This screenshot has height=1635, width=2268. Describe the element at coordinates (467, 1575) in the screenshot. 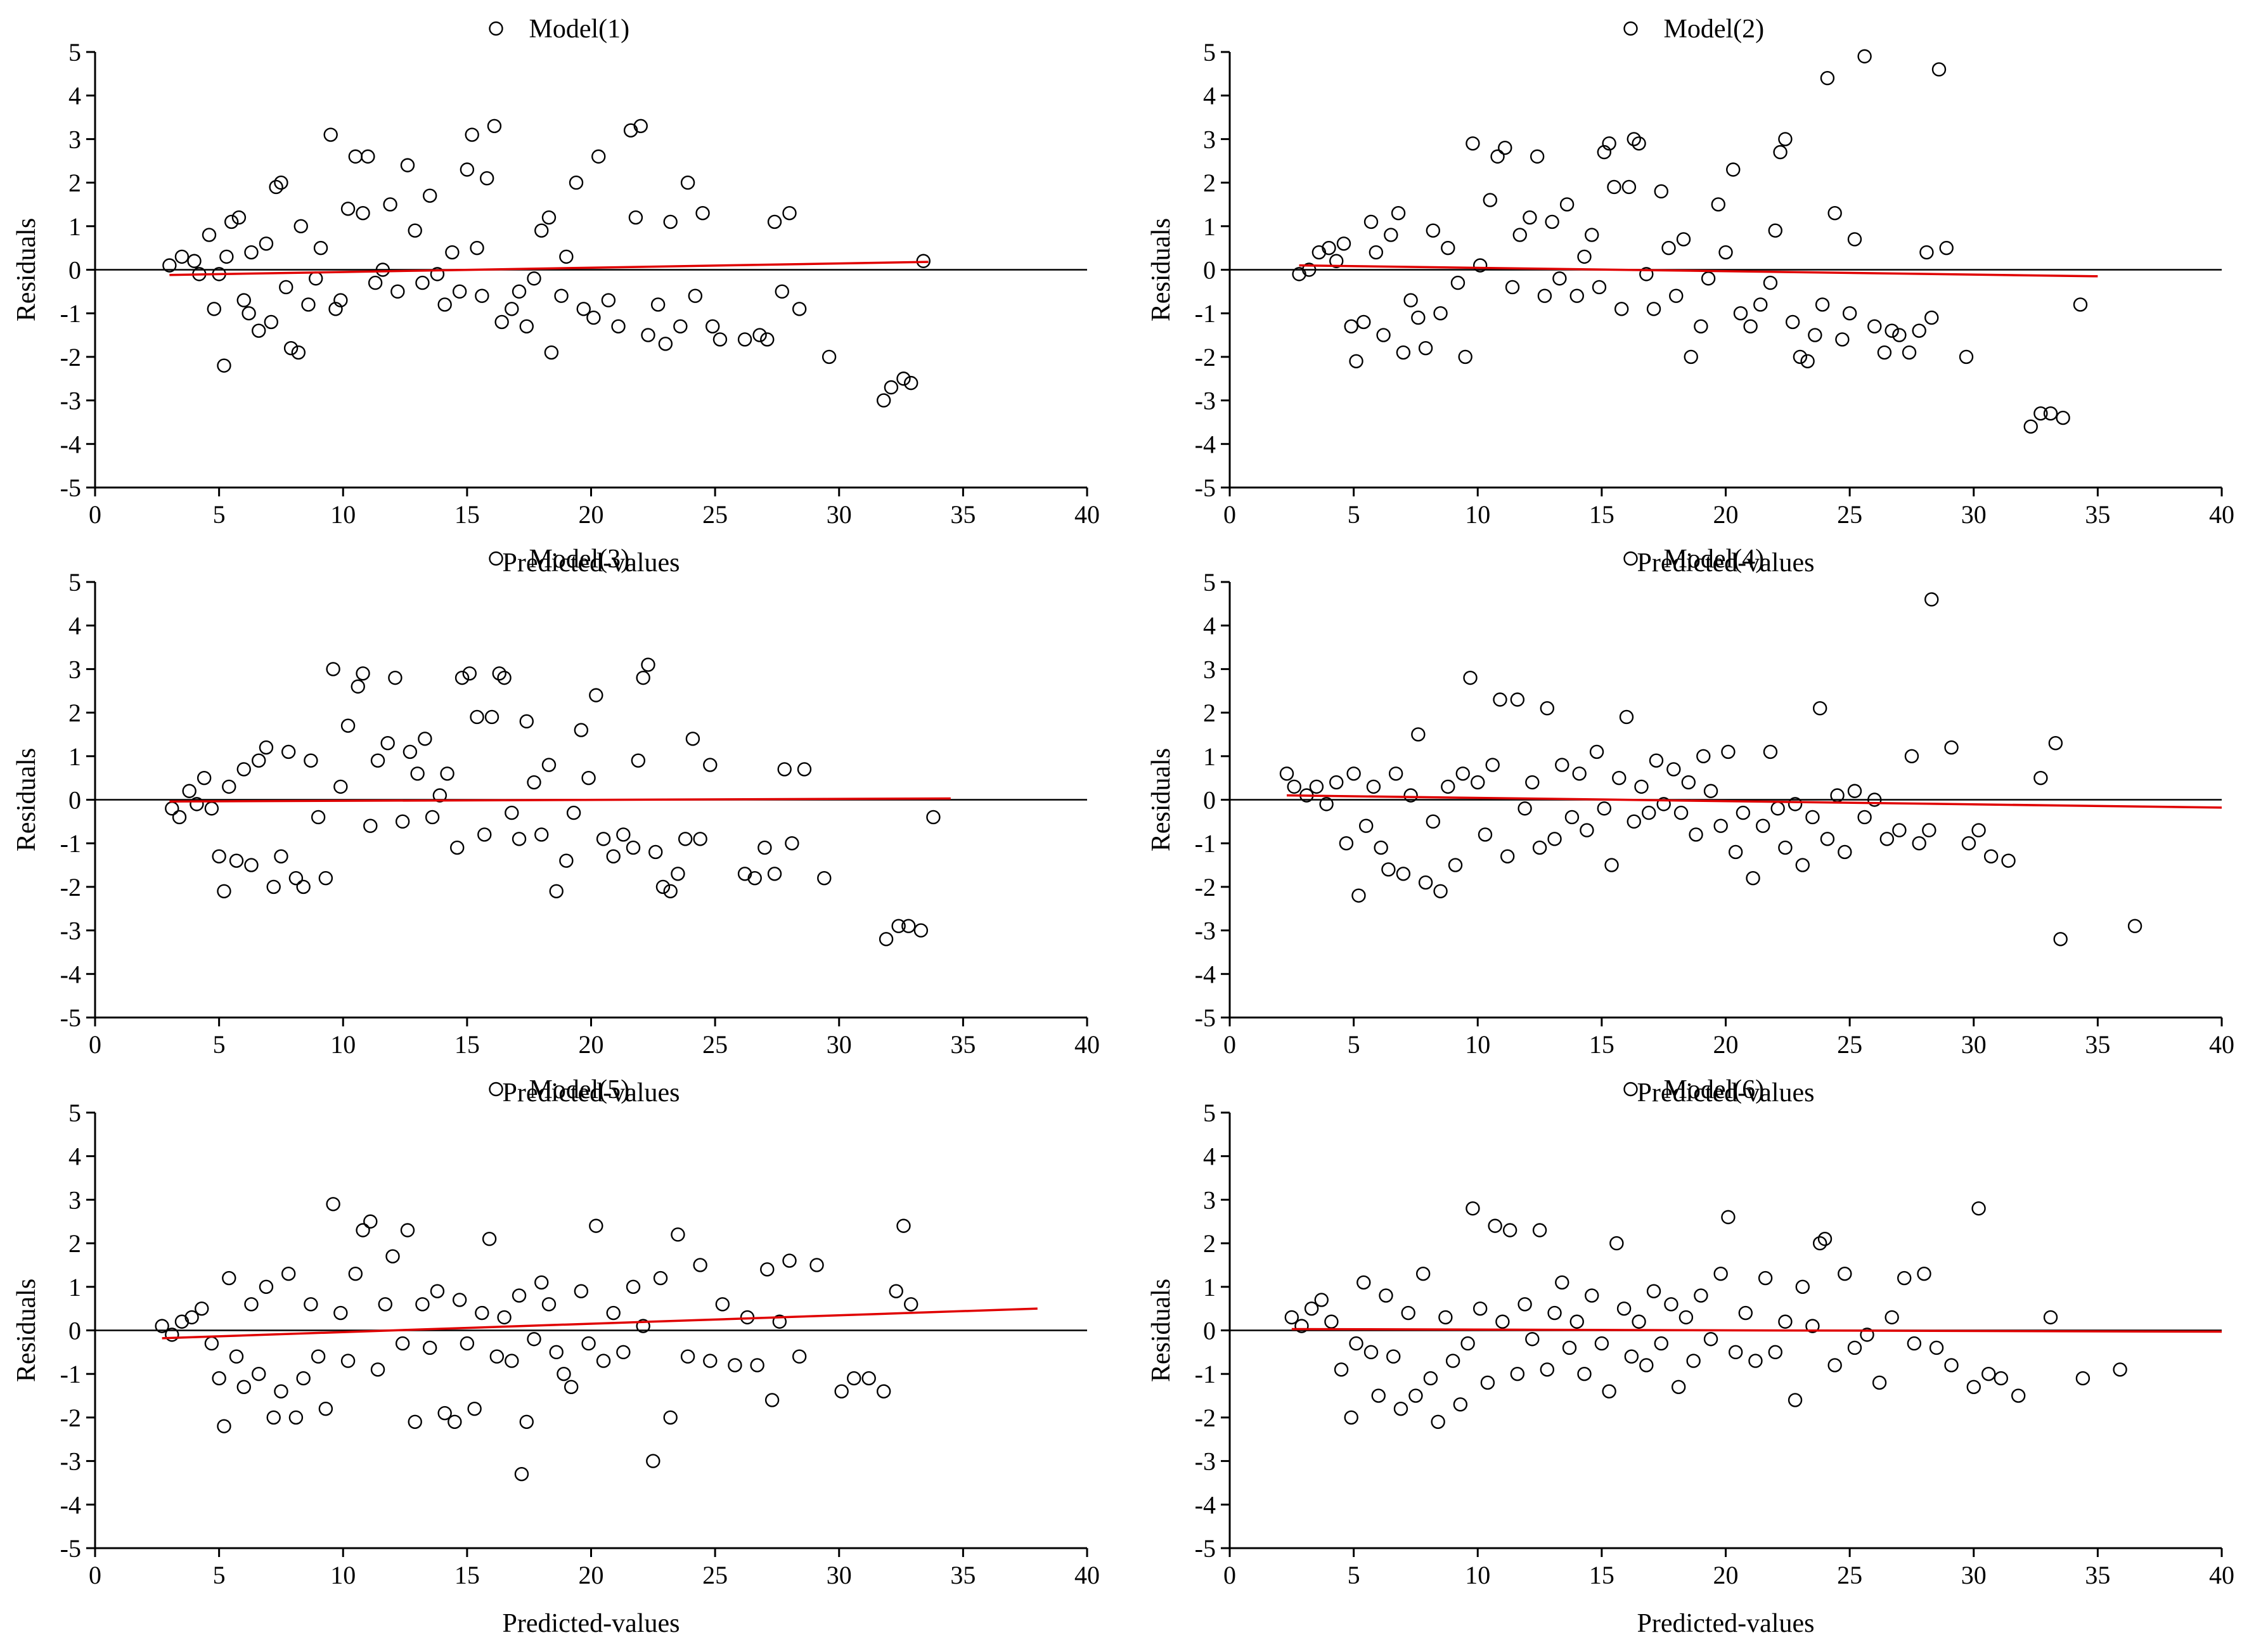

I see `x-tick-label: 15` at that location.